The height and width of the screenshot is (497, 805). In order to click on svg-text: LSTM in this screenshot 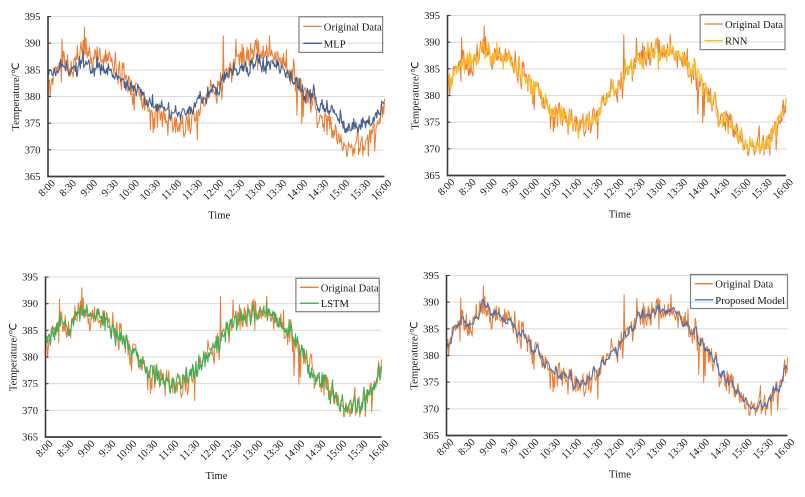, I will do `click(335, 304)`.